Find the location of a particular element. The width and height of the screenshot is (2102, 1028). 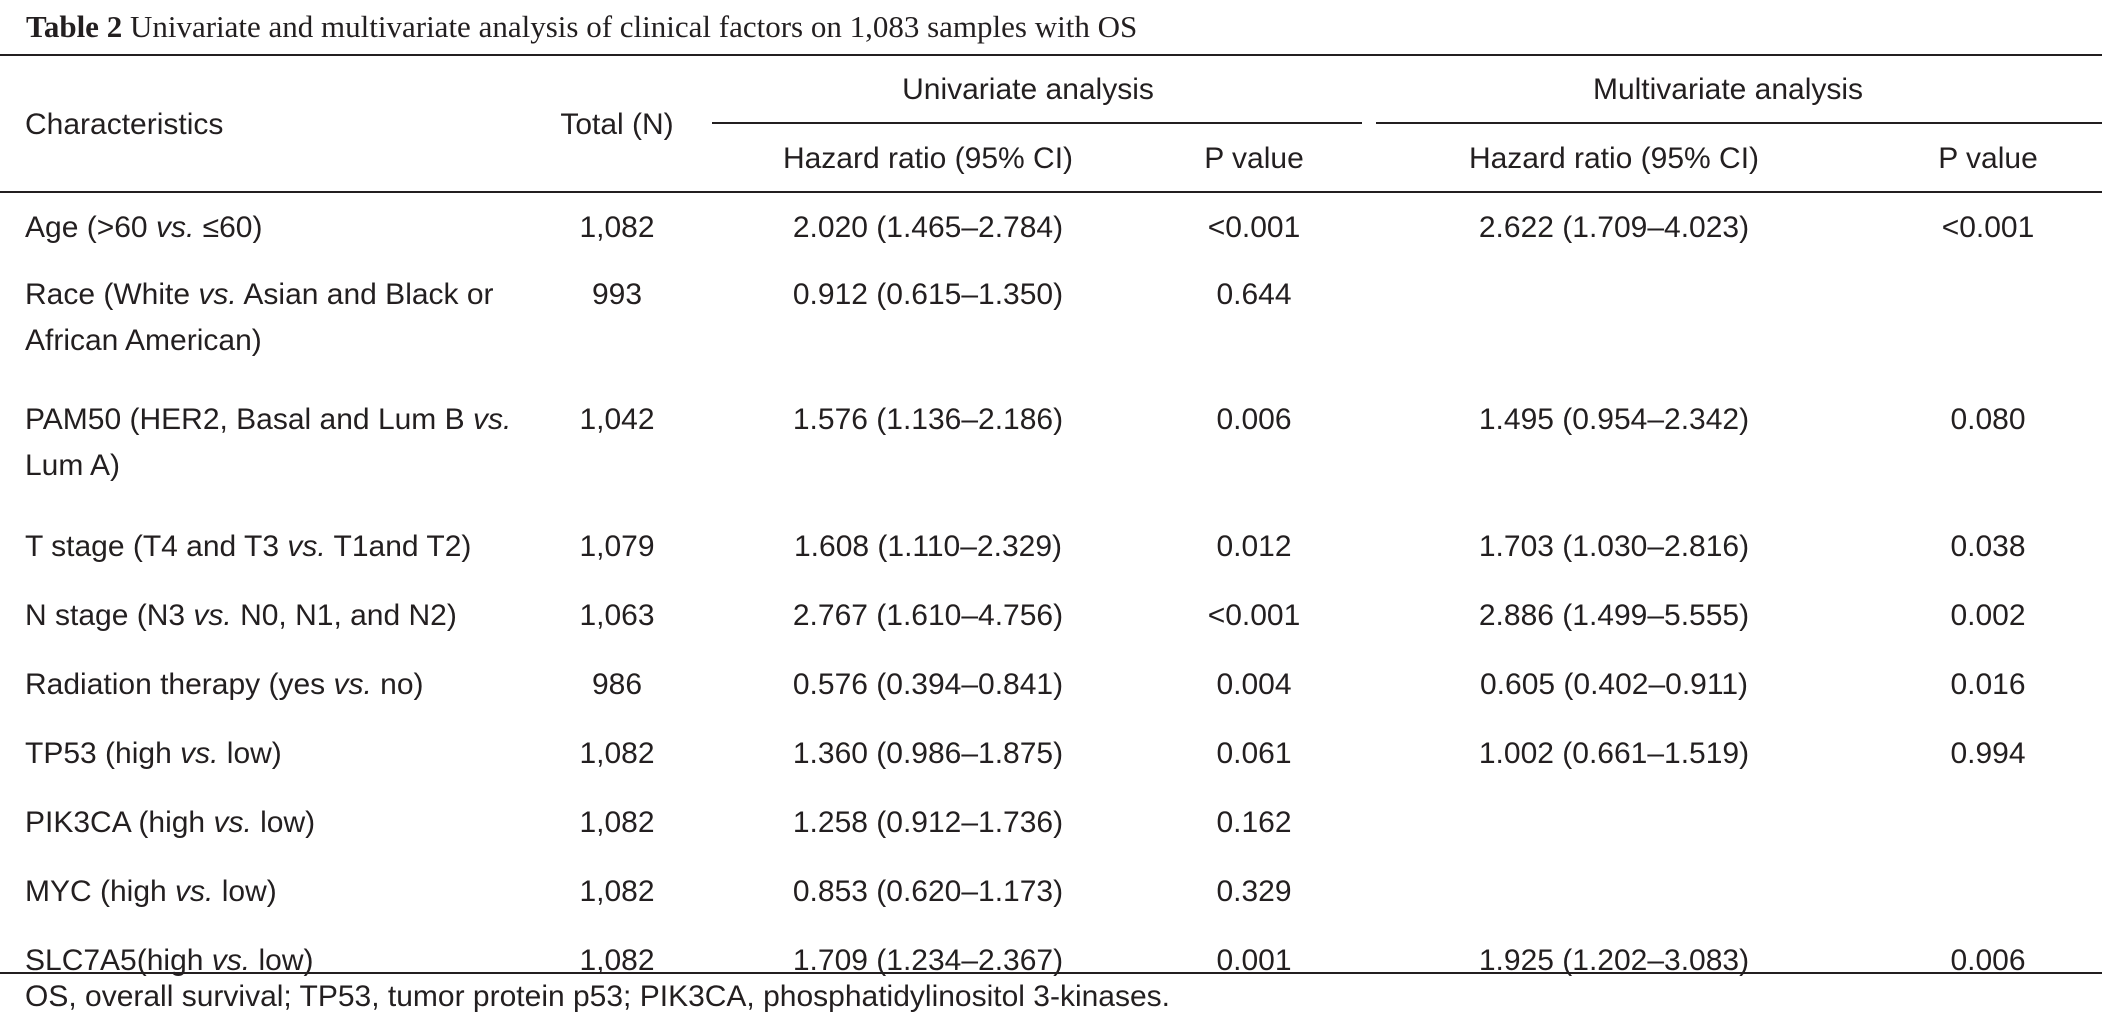

uni-hr-cell: 0.912 (0.615–1.350) is located at coordinates (928, 294).